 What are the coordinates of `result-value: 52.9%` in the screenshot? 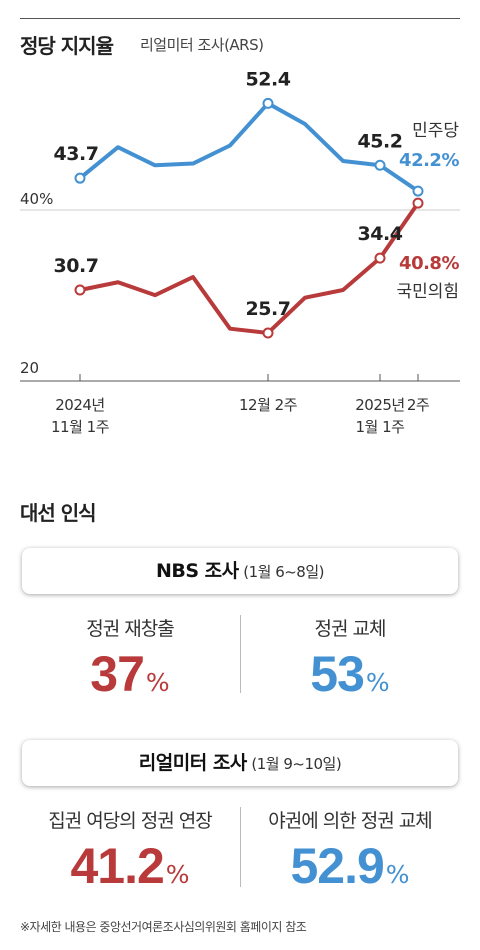 It's located at (350, 866).